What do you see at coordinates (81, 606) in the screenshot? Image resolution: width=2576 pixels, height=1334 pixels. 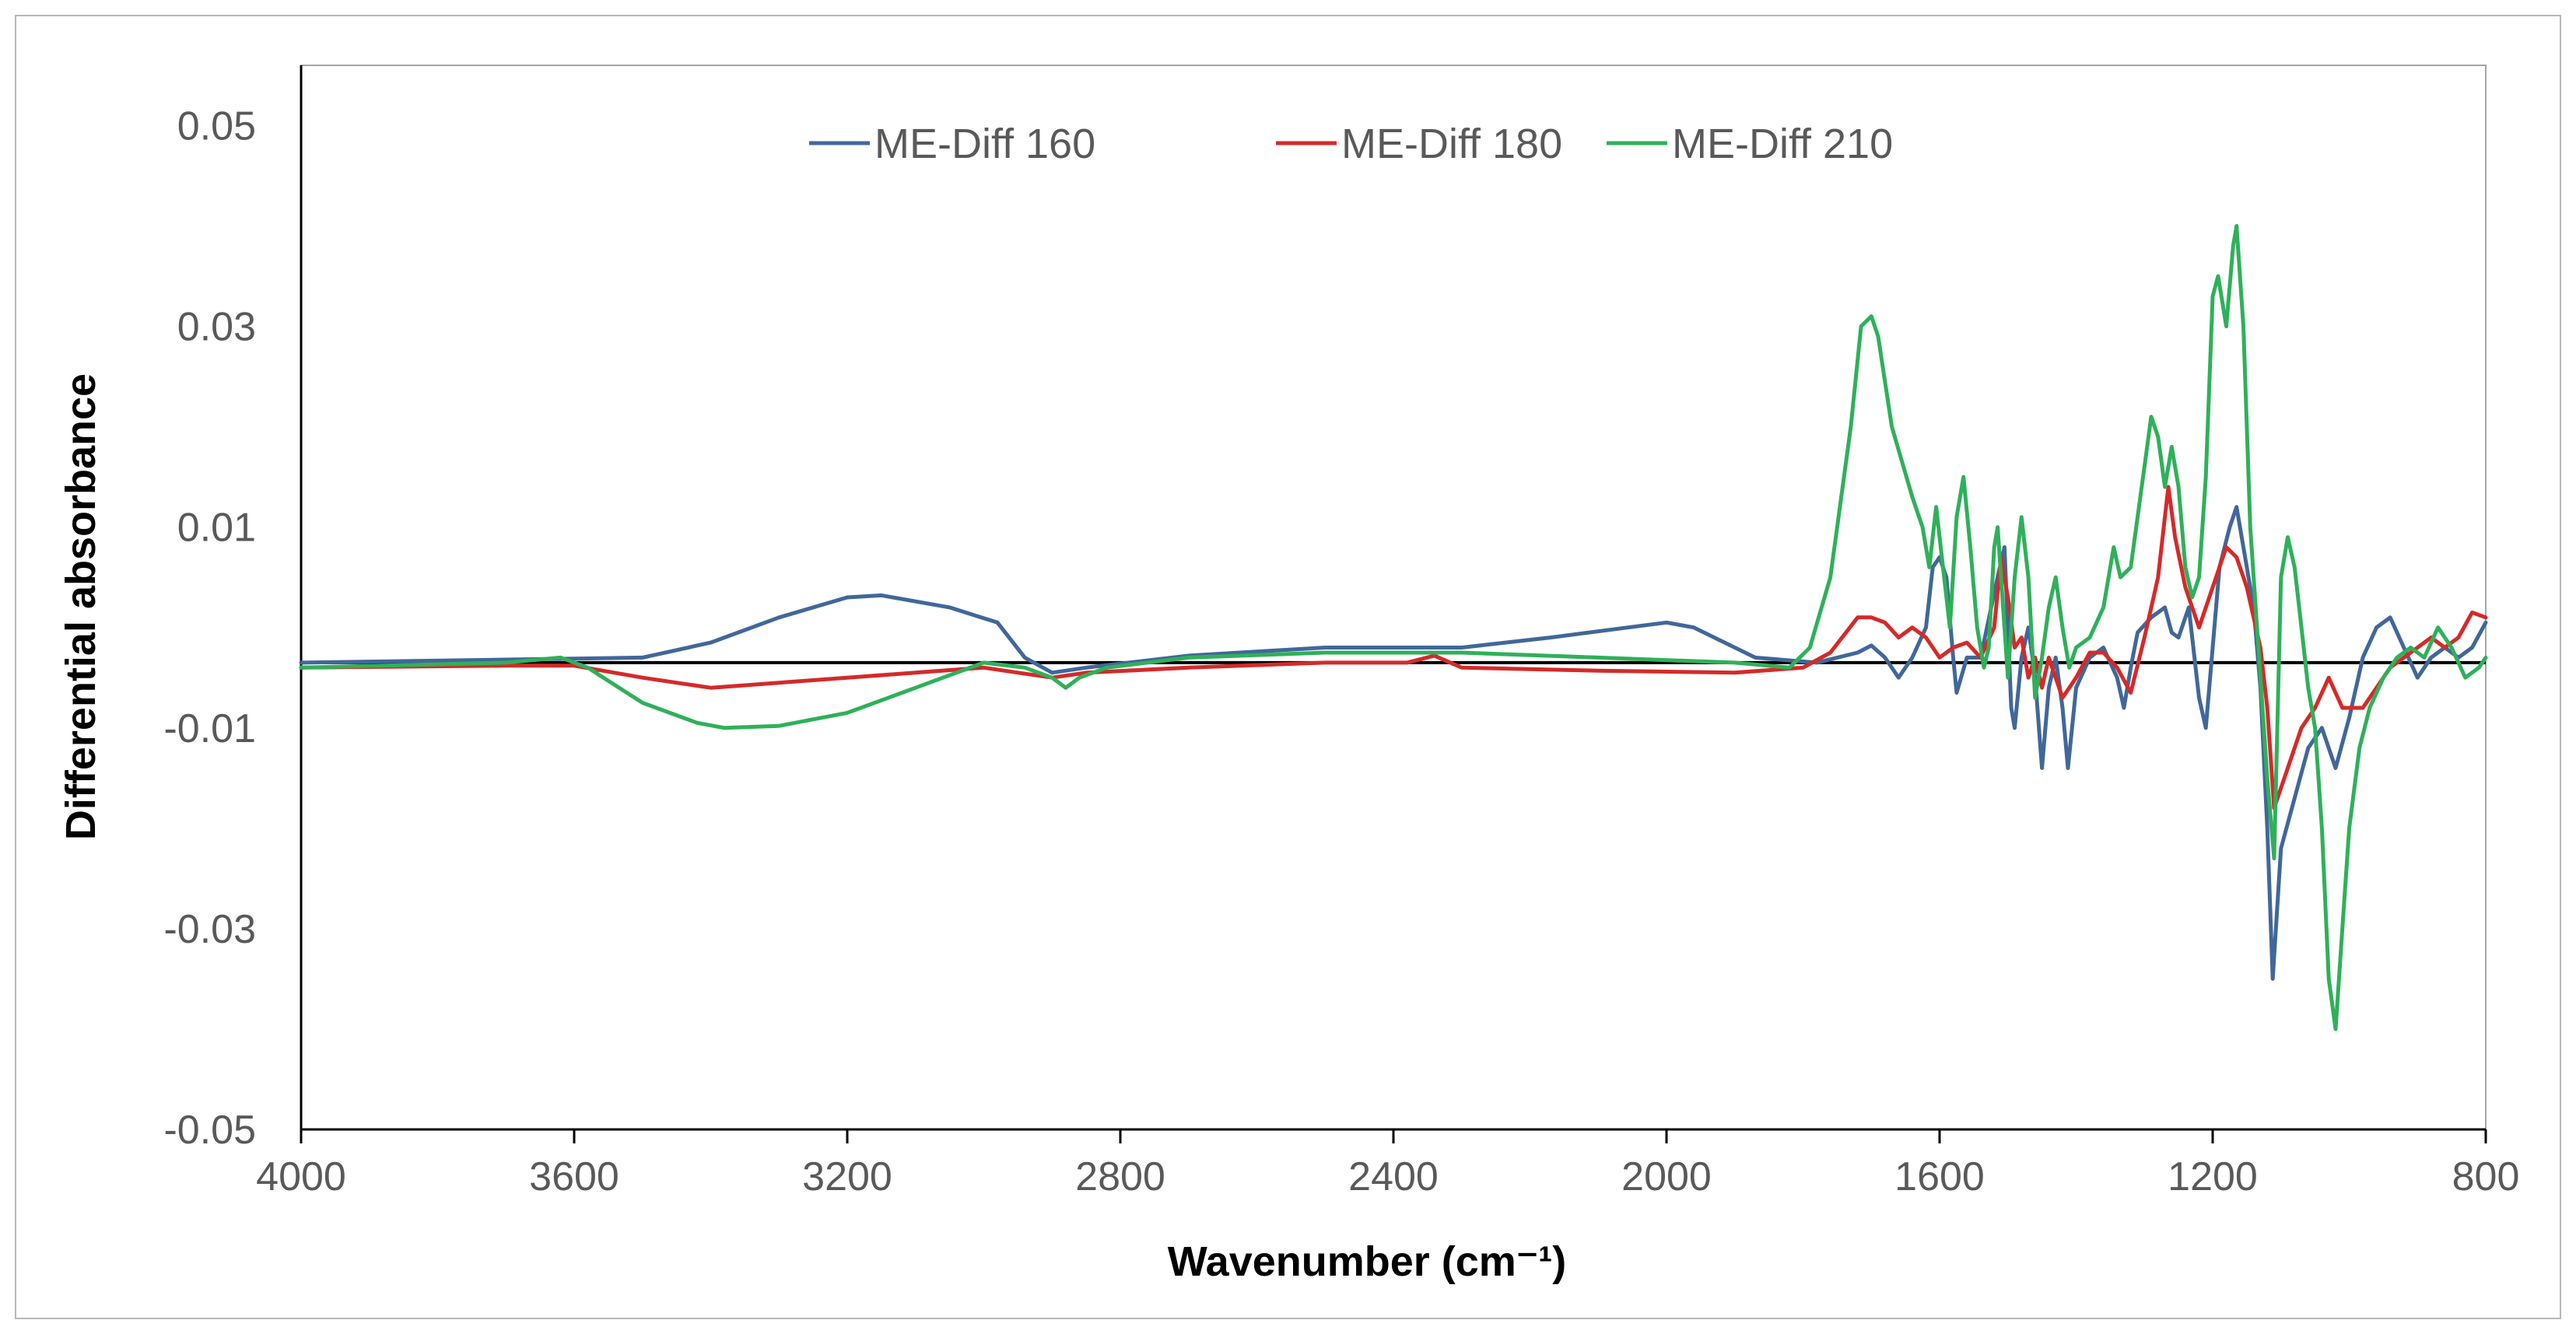 I see `y-axis-title: Differential absorbance` at bounding box center [81, 606].